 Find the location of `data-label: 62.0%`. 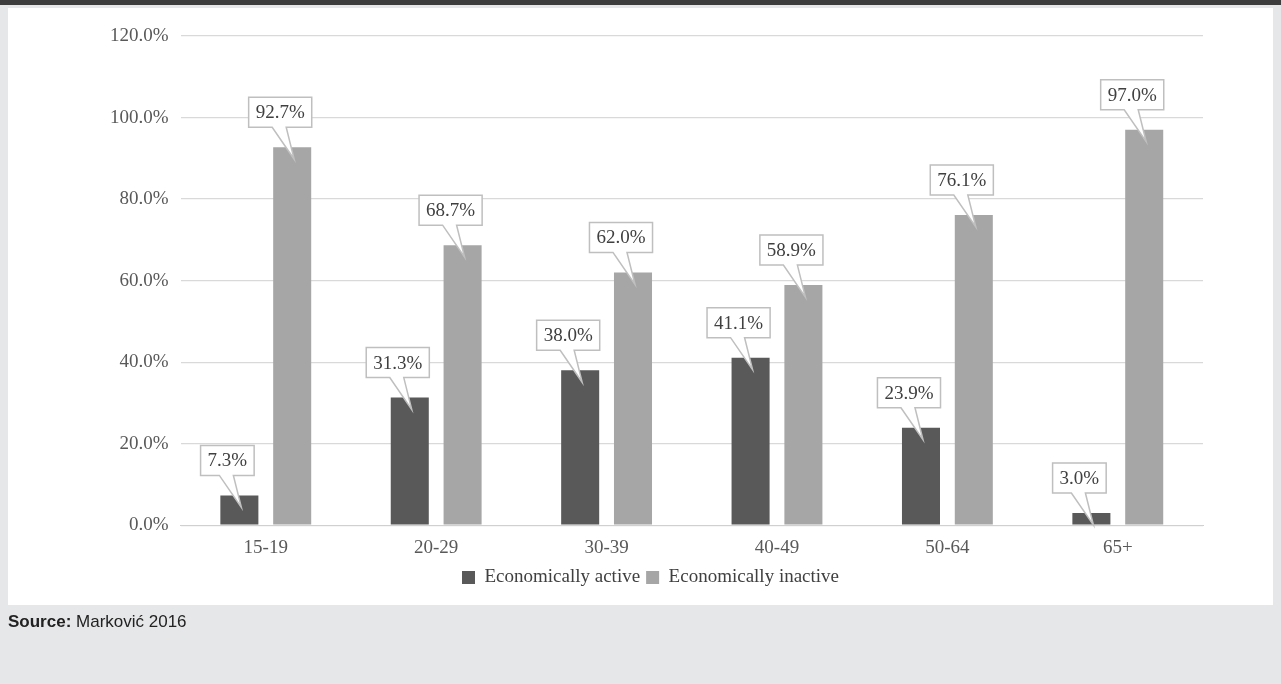

data-label: 62.0% is located at coordinates (621, 237).